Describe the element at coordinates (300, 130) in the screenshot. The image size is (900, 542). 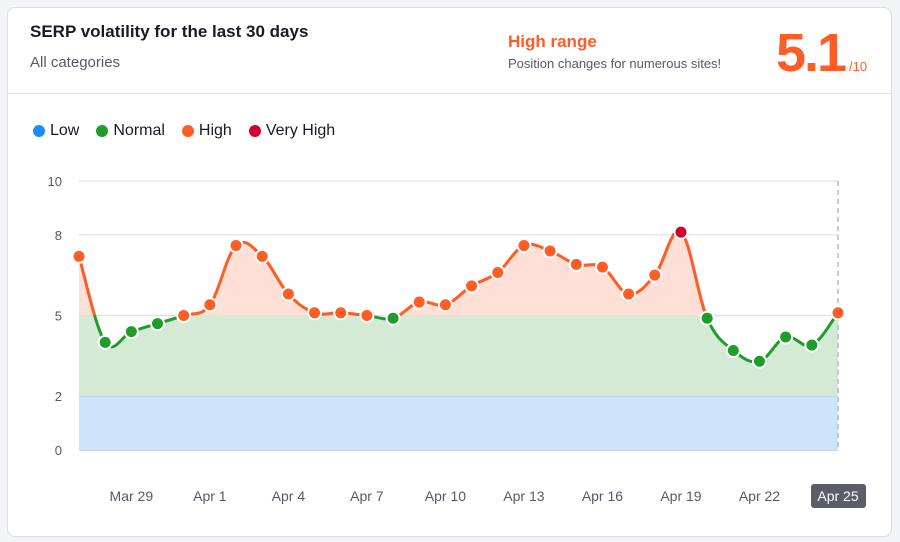
I see `legend-label: Very High` at that location.